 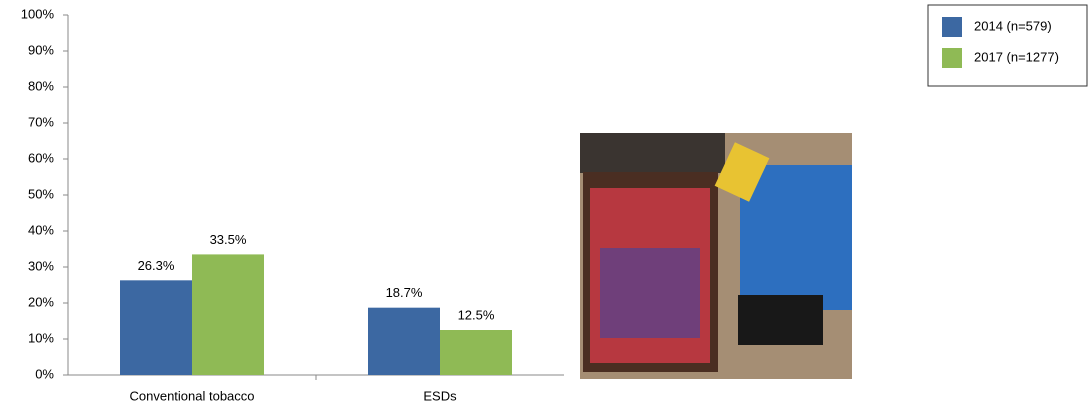 What do you see at coordinates (41, 337) in the screenshot?
I see `y-tick-label: 10%` at bounding box center [41, 337].